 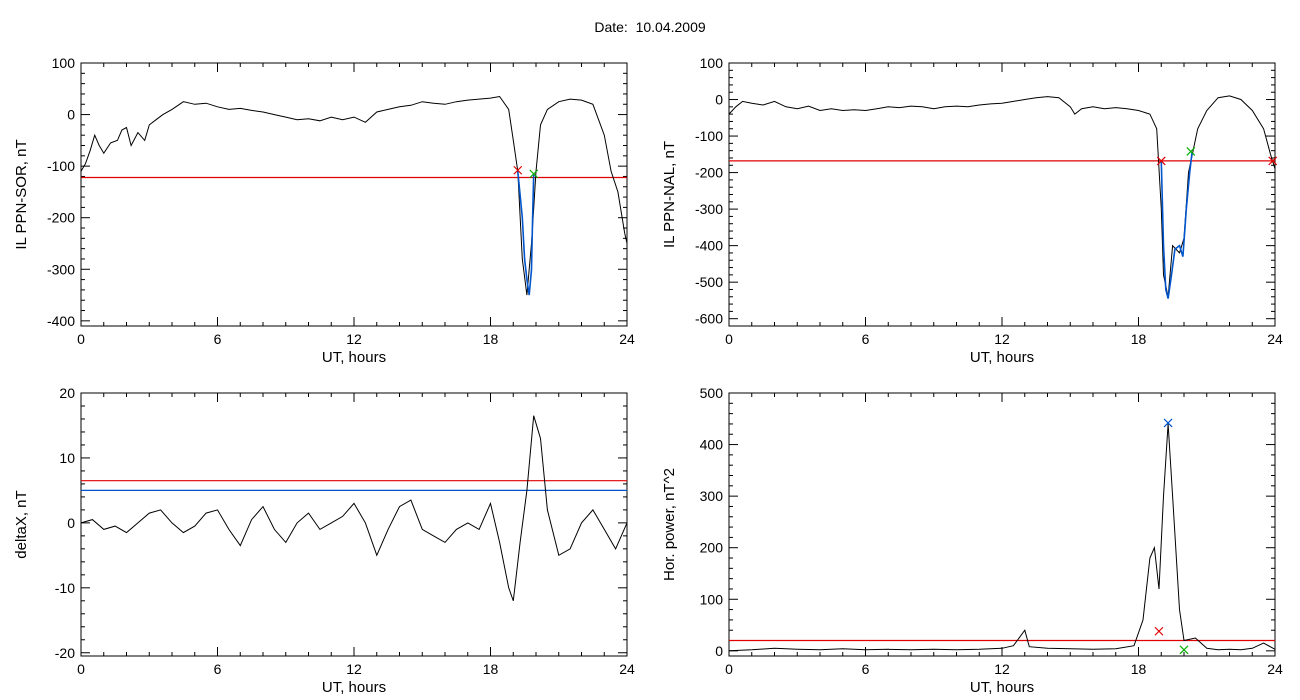 What do you see at coordinates (709, 282) in the screenshot?
I see `y-tick-label: -500` at bounding box center [709, 282].